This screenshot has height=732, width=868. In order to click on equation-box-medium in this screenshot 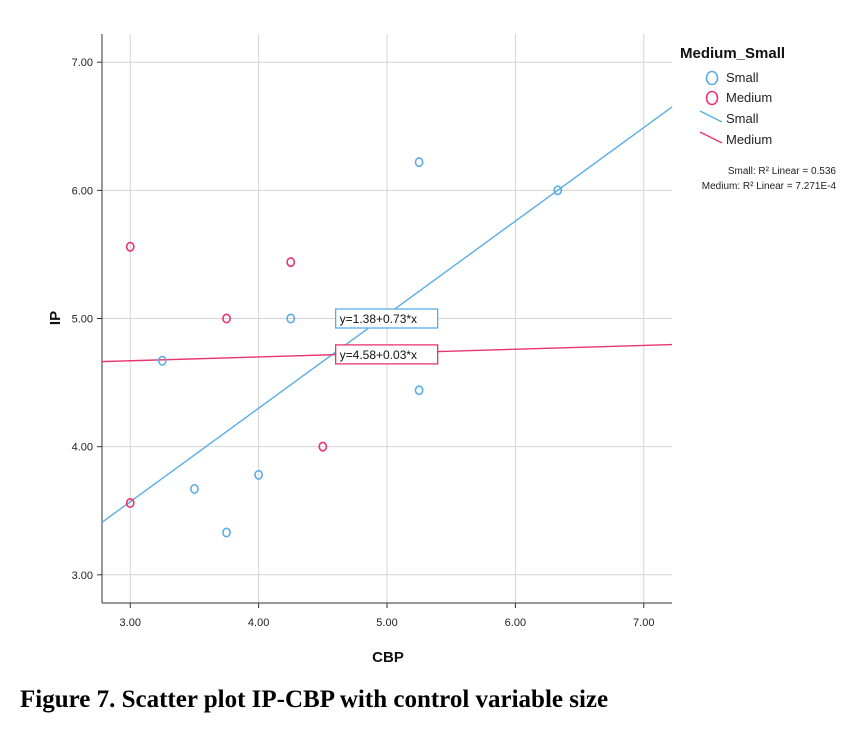, I will do `click(386, 354)`.